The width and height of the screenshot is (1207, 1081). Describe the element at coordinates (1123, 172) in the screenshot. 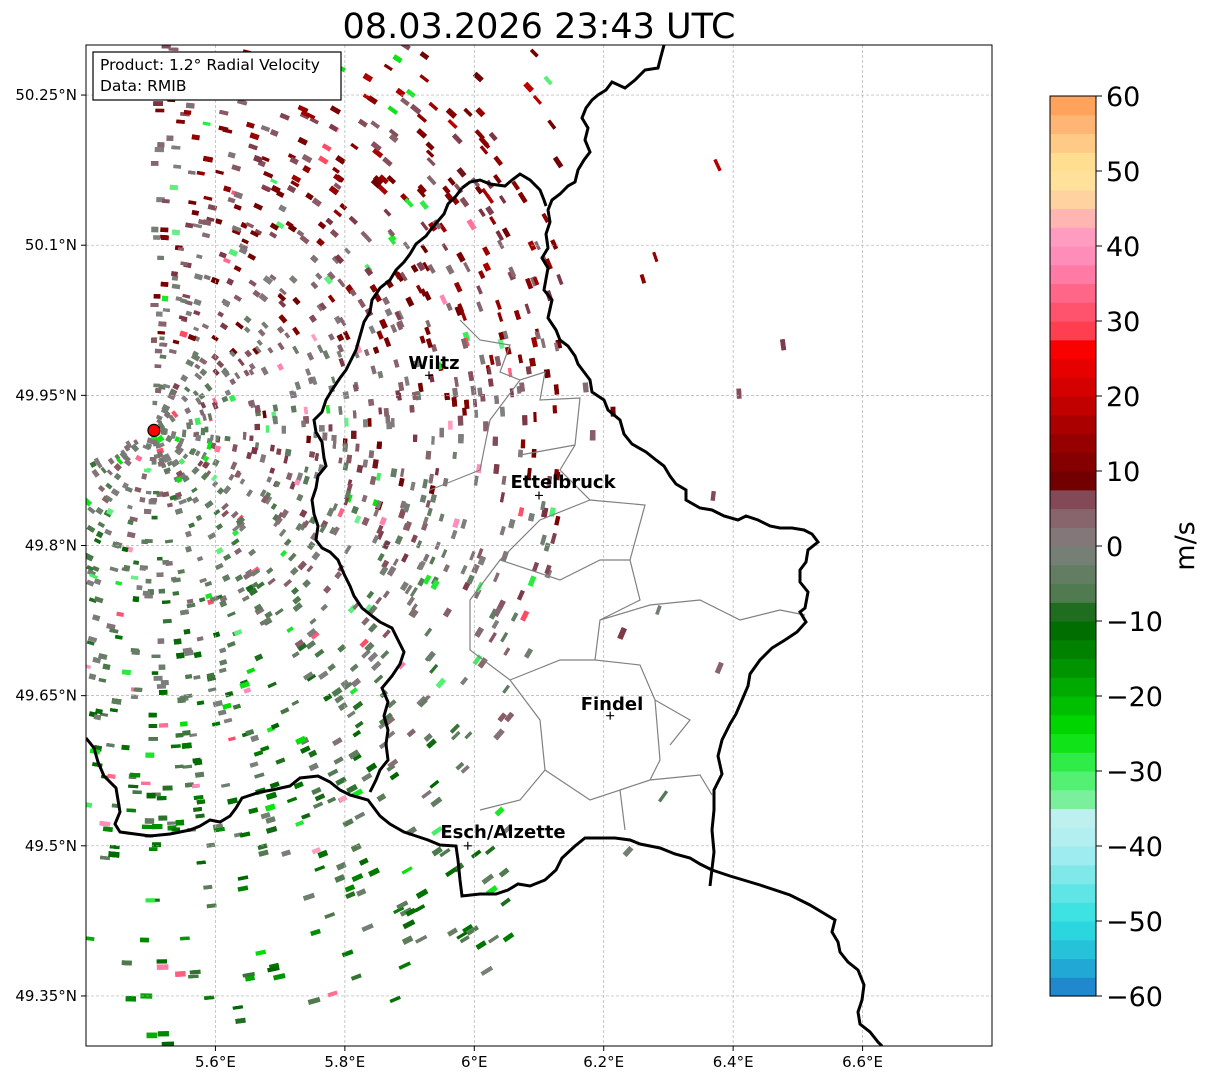

I see `colorbar-tick-label: 50` at that location.